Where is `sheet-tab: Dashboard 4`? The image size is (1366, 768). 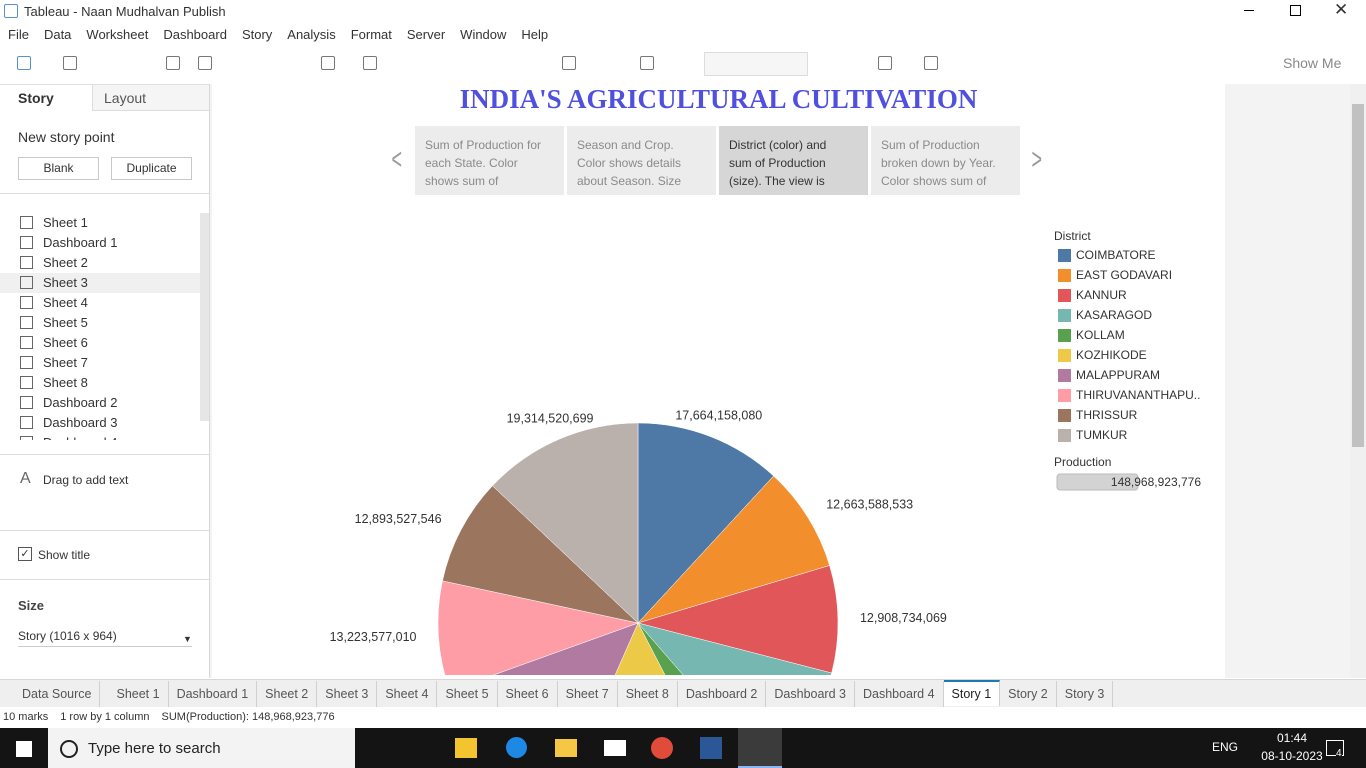 sheet-tab: Dashboard 4 is located at coordinates (899, 694).